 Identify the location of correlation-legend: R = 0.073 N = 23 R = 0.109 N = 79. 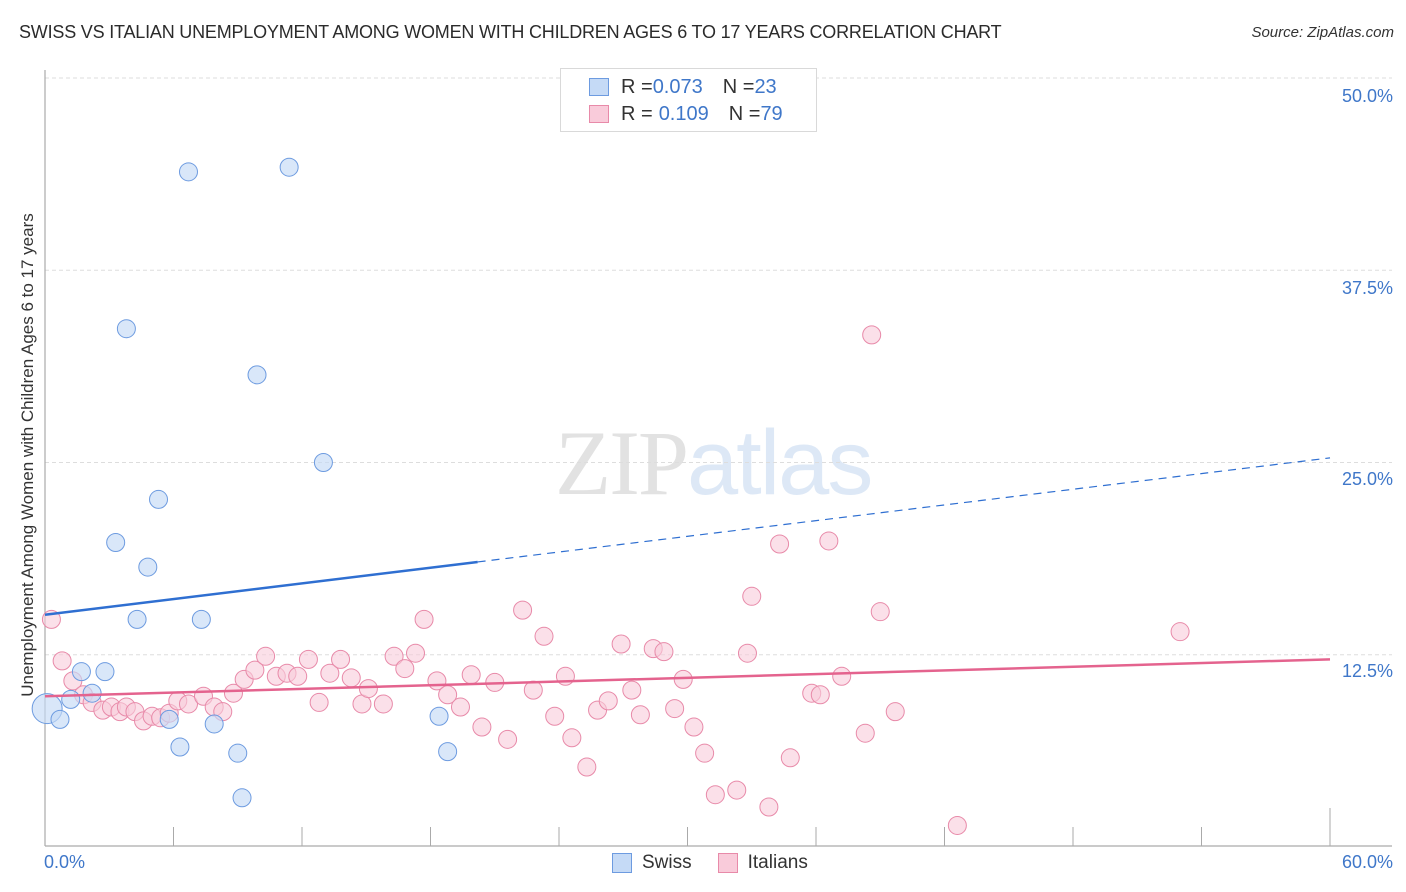
(688, 100).